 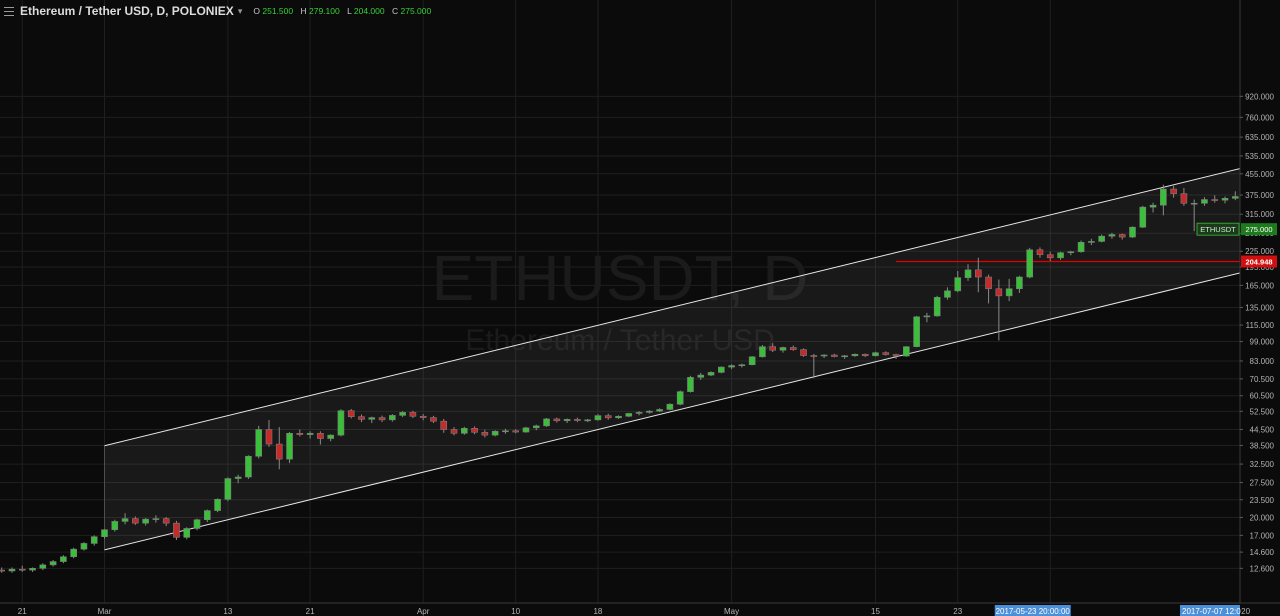 What do you see at coordinates (240, 10) in the screenshot?
I see `chevron-down-icon: ▾` at bounding box center [240, 10].